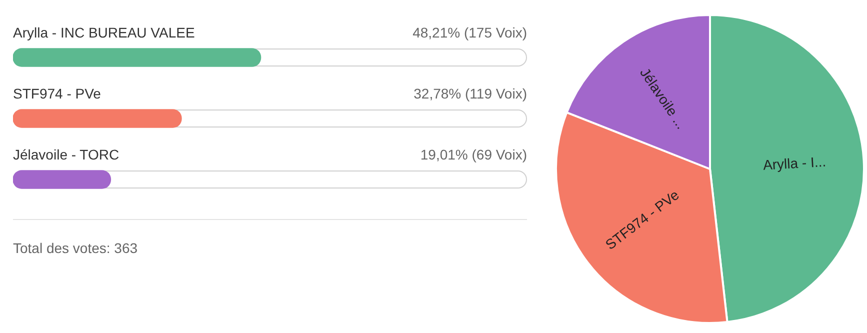 The image size is (867, 333). What do you see at coordinates (66, 154) in the screenshot?
I see `category-label: Jélavoile - TORC` at bounding box center [66, 154].